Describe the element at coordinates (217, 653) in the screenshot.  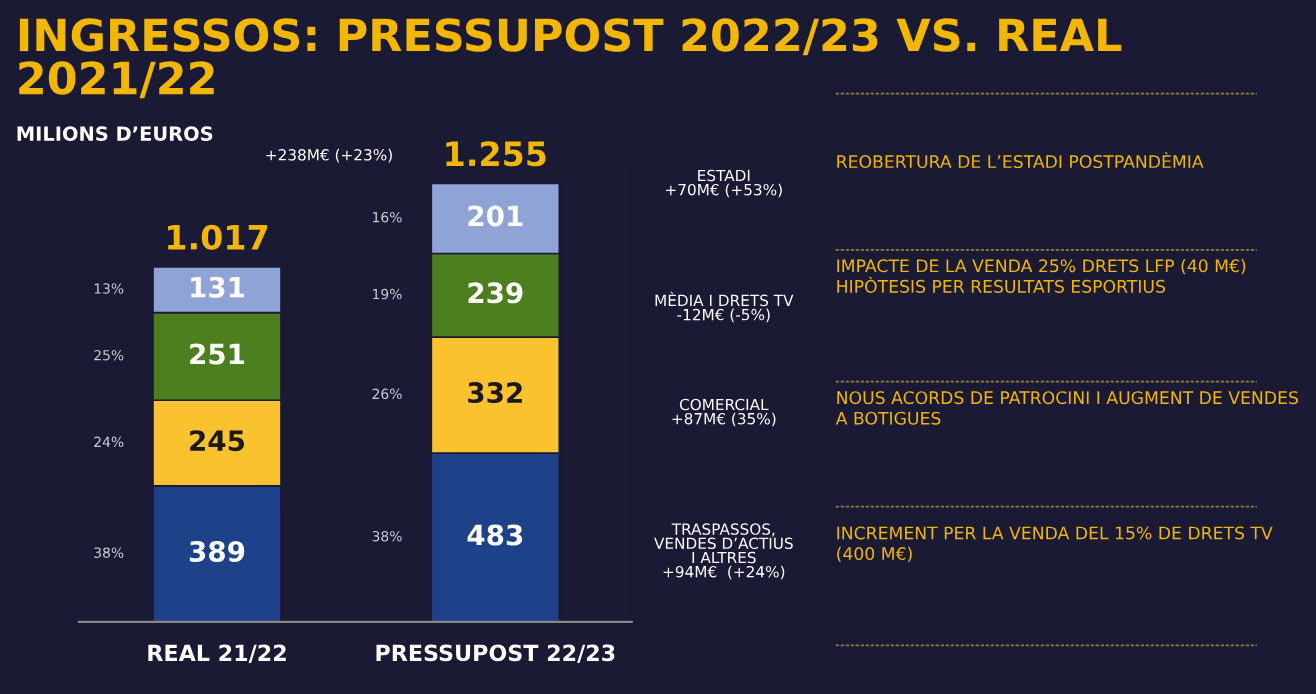
I see `x-tick-label: REAL 21/22` at that location.